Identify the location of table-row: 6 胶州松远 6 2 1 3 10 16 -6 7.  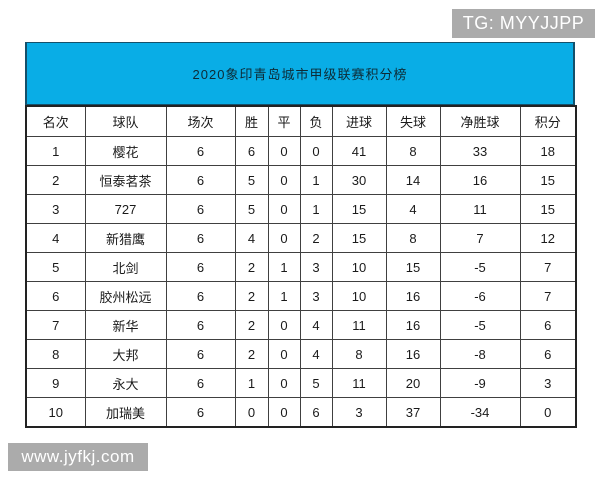
(301, 296).